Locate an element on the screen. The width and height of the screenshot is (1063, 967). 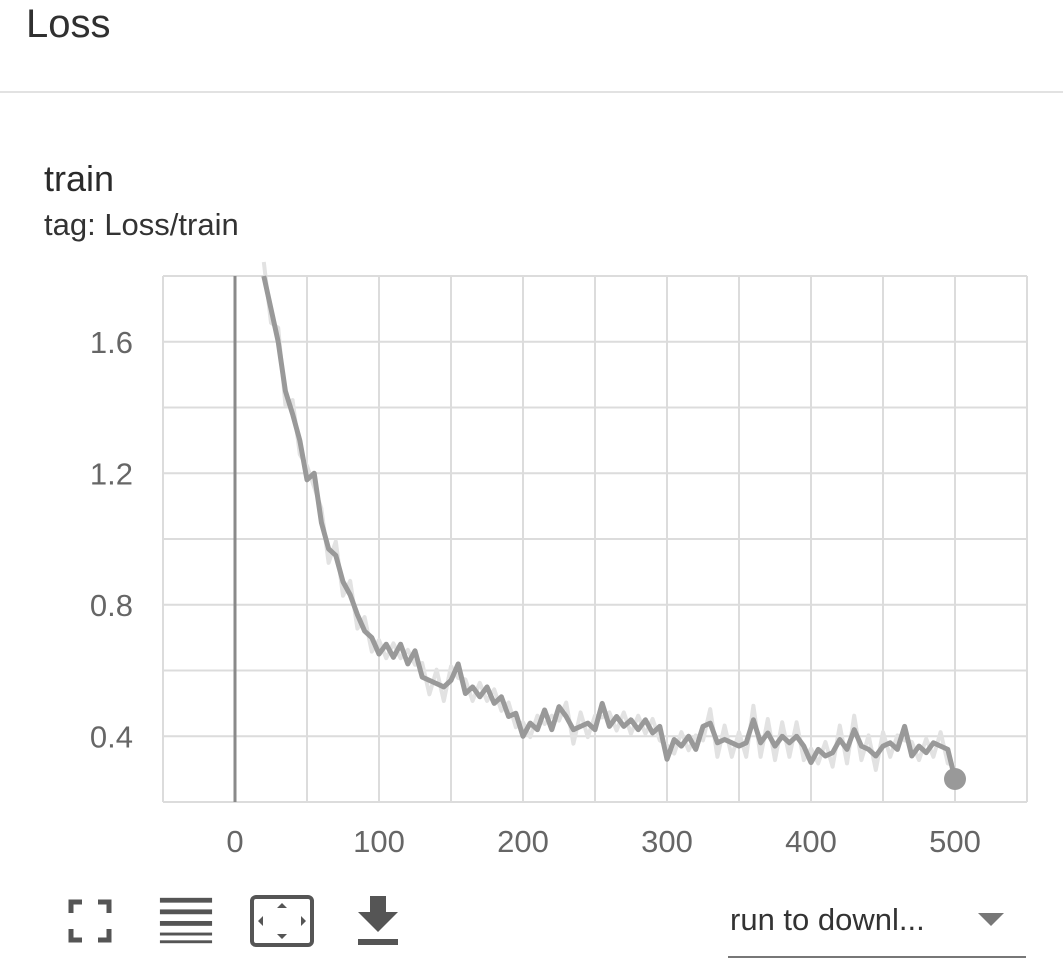
download-icon is located at coordinates (378, 921).